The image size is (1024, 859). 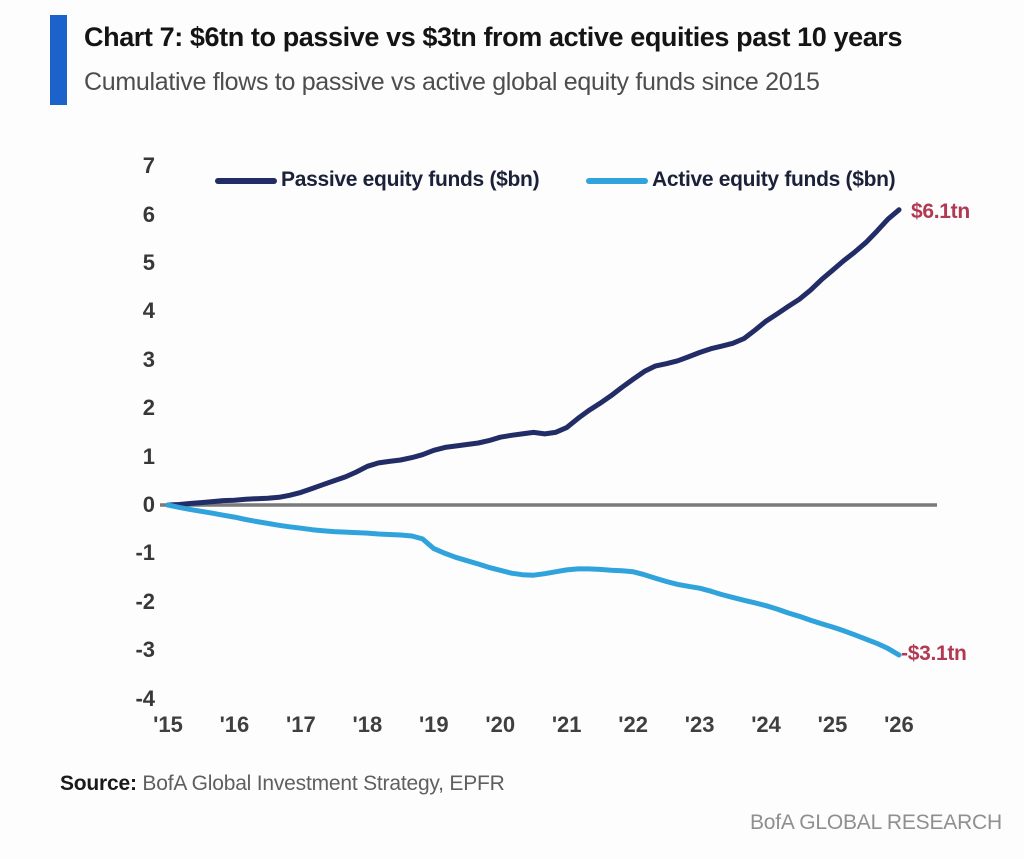 I want to click on title-accent-bar, so click(x=58, y=60).